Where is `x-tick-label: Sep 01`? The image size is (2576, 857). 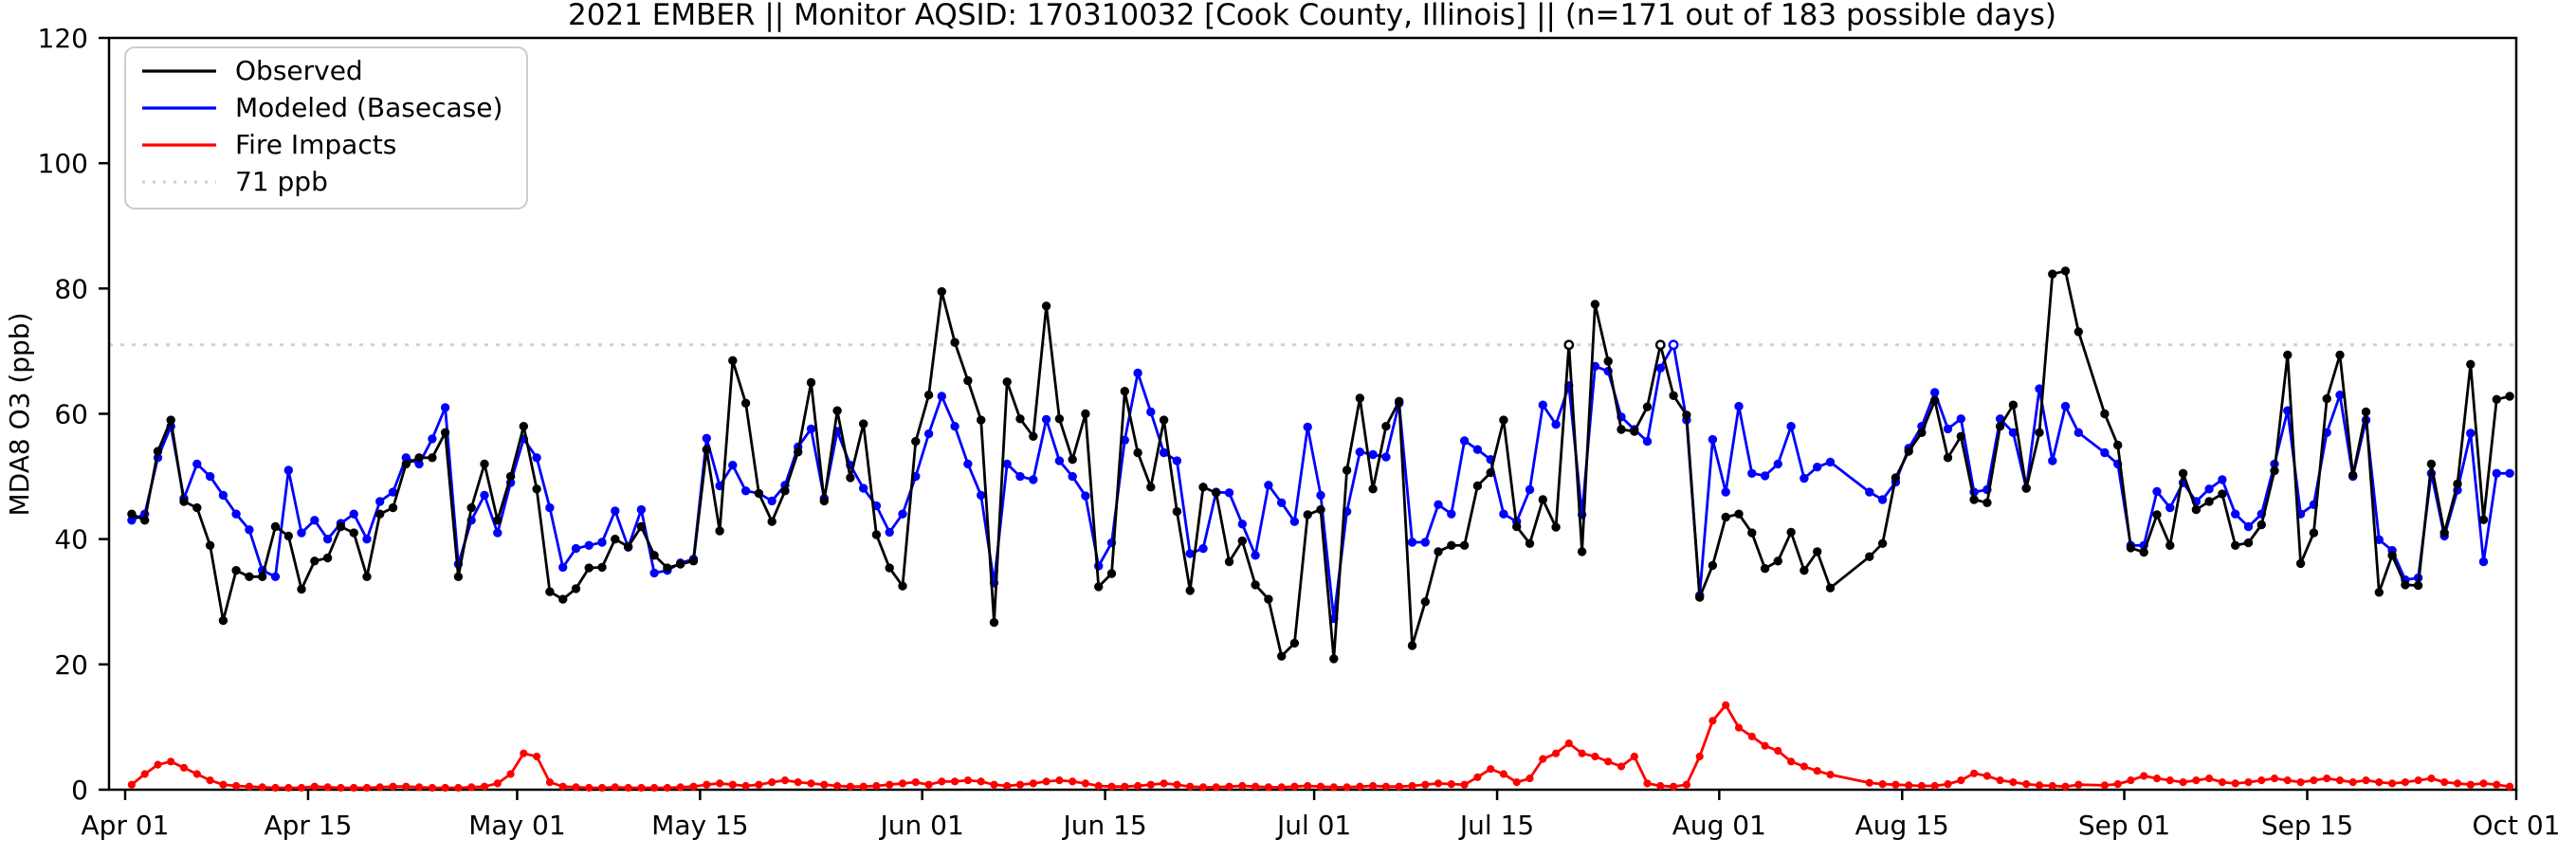
x-tick-label: Sep 01 is located at coordinates (2124, 825).